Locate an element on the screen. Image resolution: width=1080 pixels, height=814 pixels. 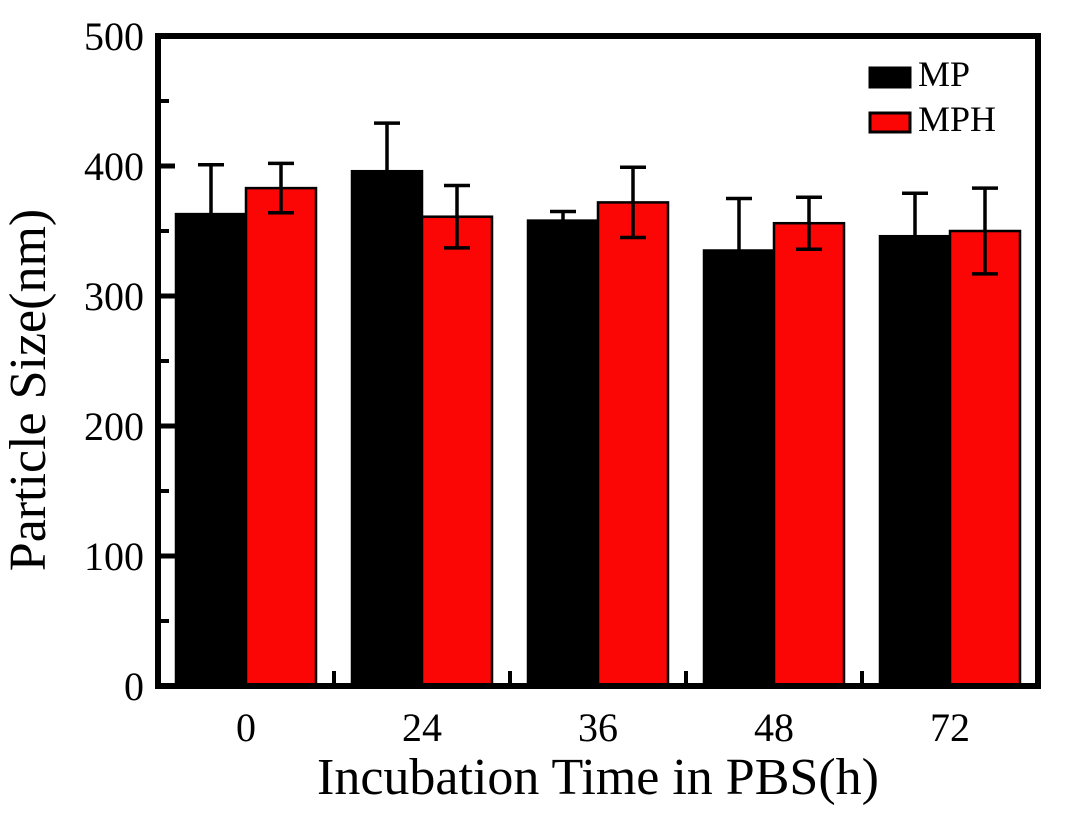
y-tick-label-400: 400 is located at coordinates (114, 166).